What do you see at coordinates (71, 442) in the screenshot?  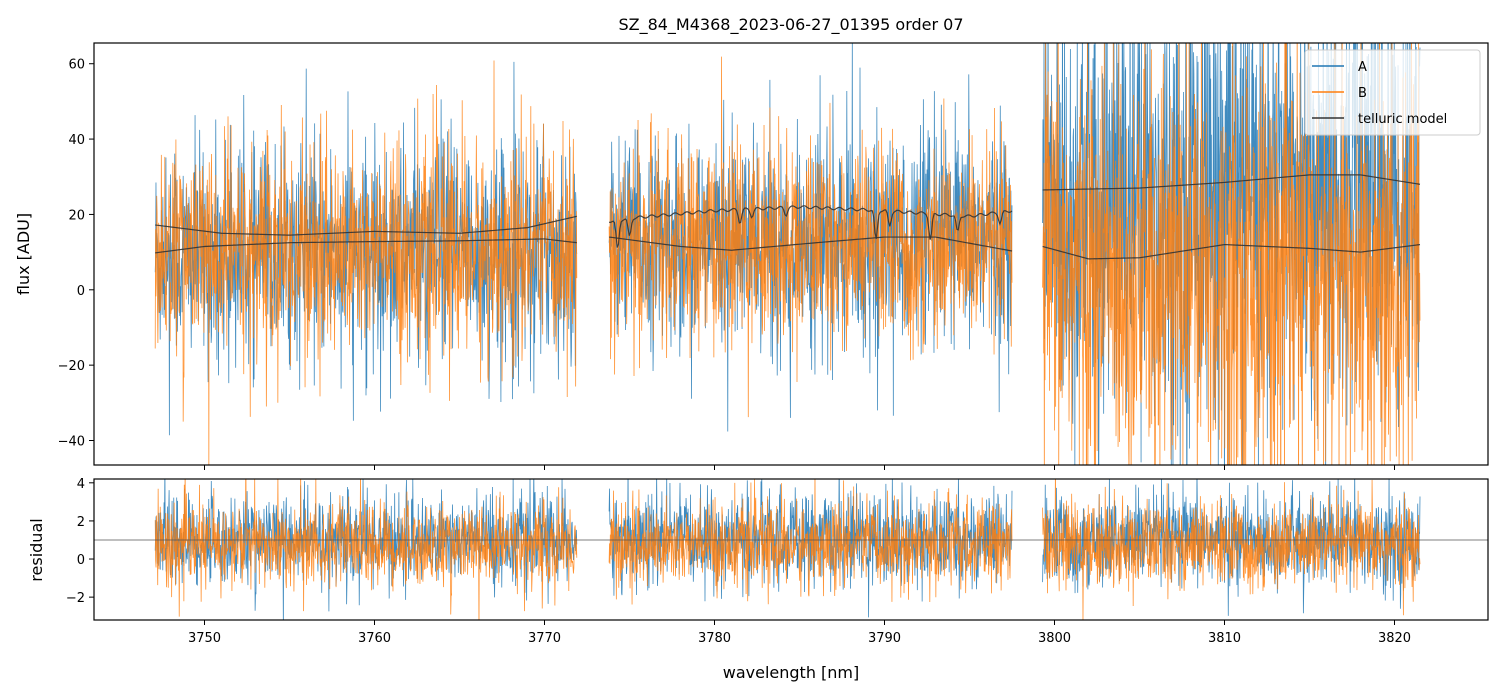 I see `flux-ytick-label: −40` at bounding box center [71, 442].